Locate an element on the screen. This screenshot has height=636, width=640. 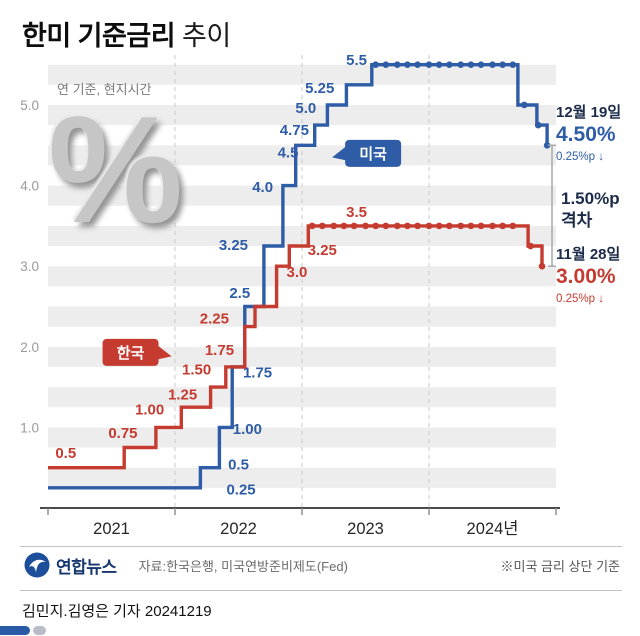
y-axis-label: 1.0 is located at coordinates (29, 427).